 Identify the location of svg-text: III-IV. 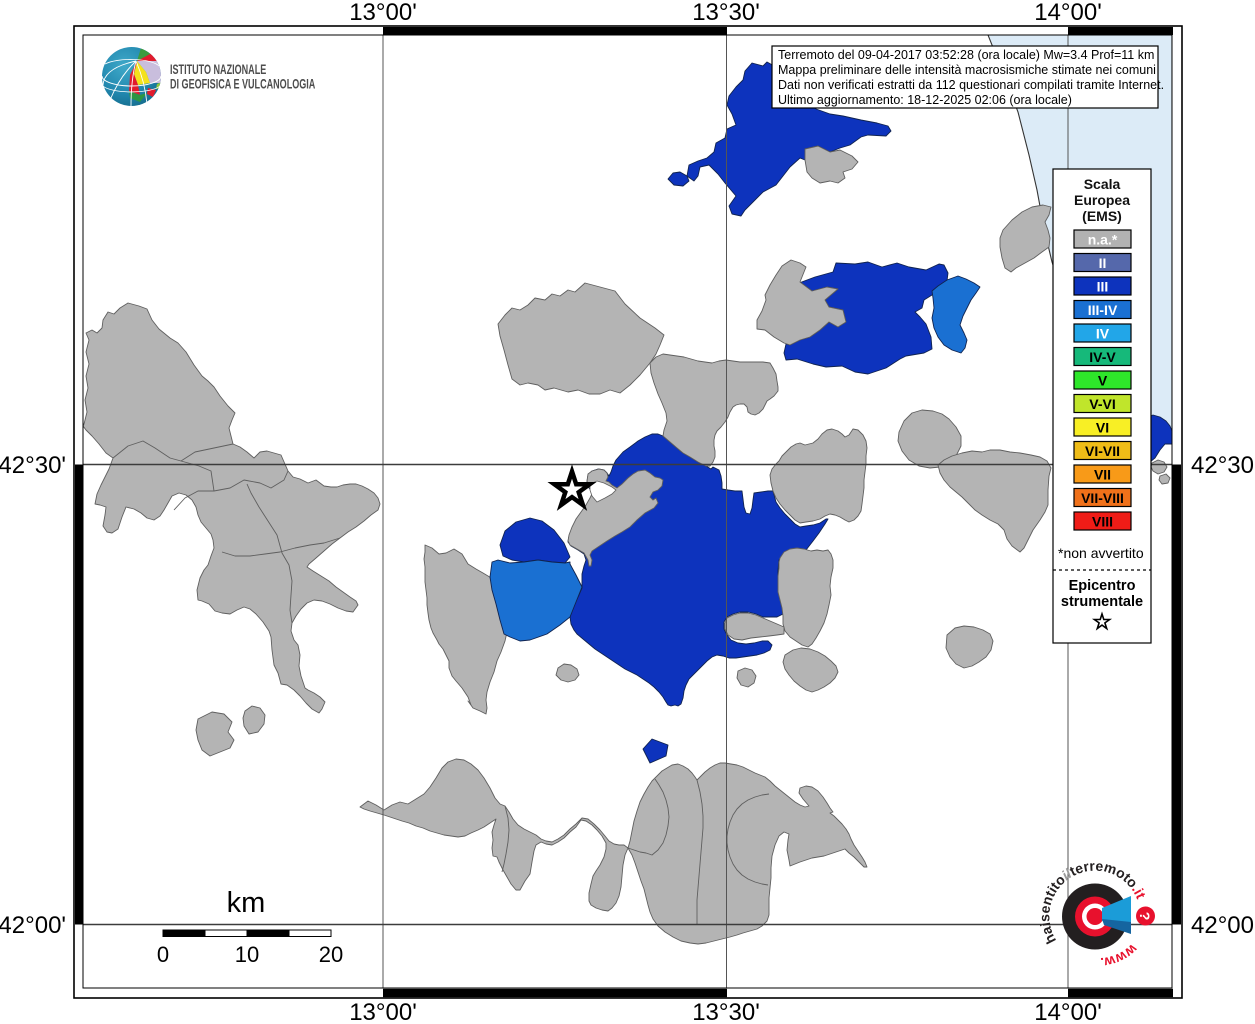
(1103, 310).